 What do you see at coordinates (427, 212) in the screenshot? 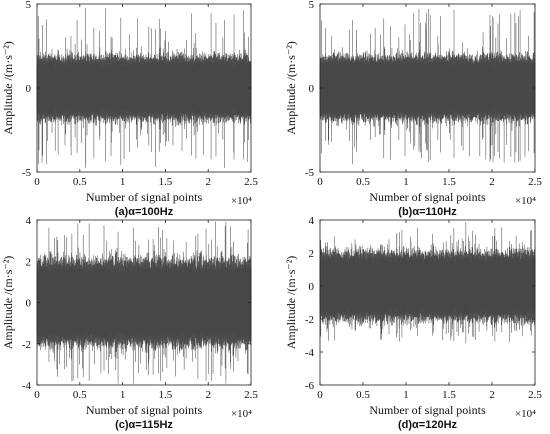
I see `panel-caption: (b)α=110Hz` at bounding box center [427, 212].